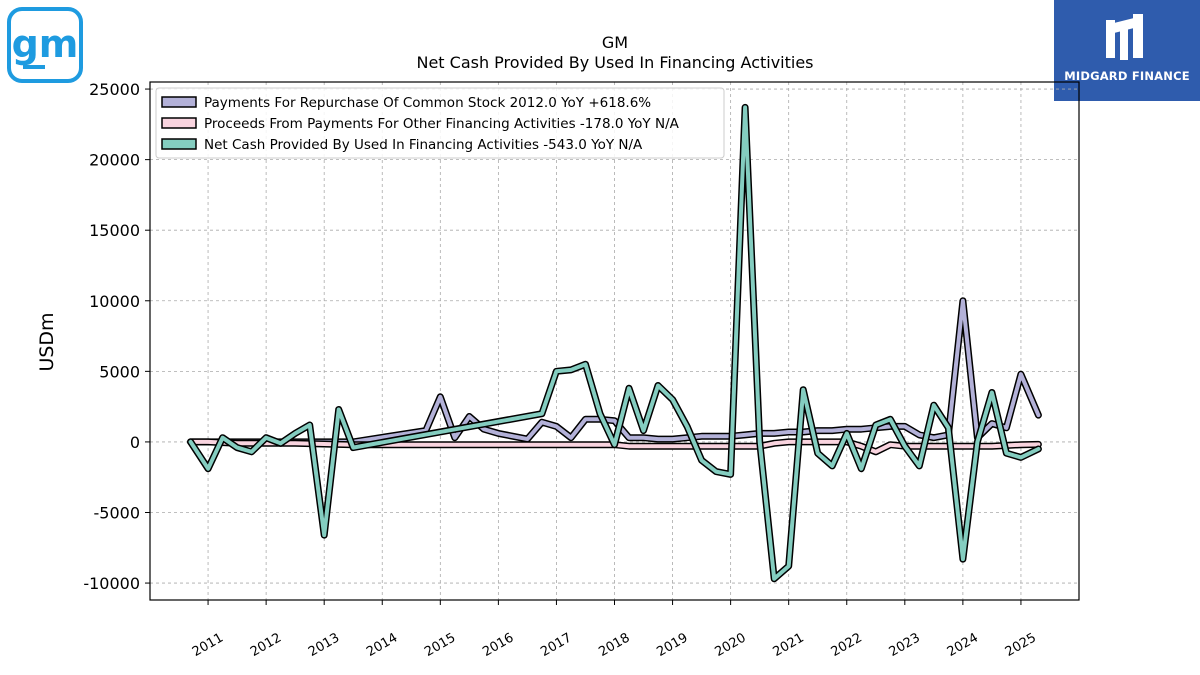  I want to click on midgard-mark-icon, so click(1124, 37).